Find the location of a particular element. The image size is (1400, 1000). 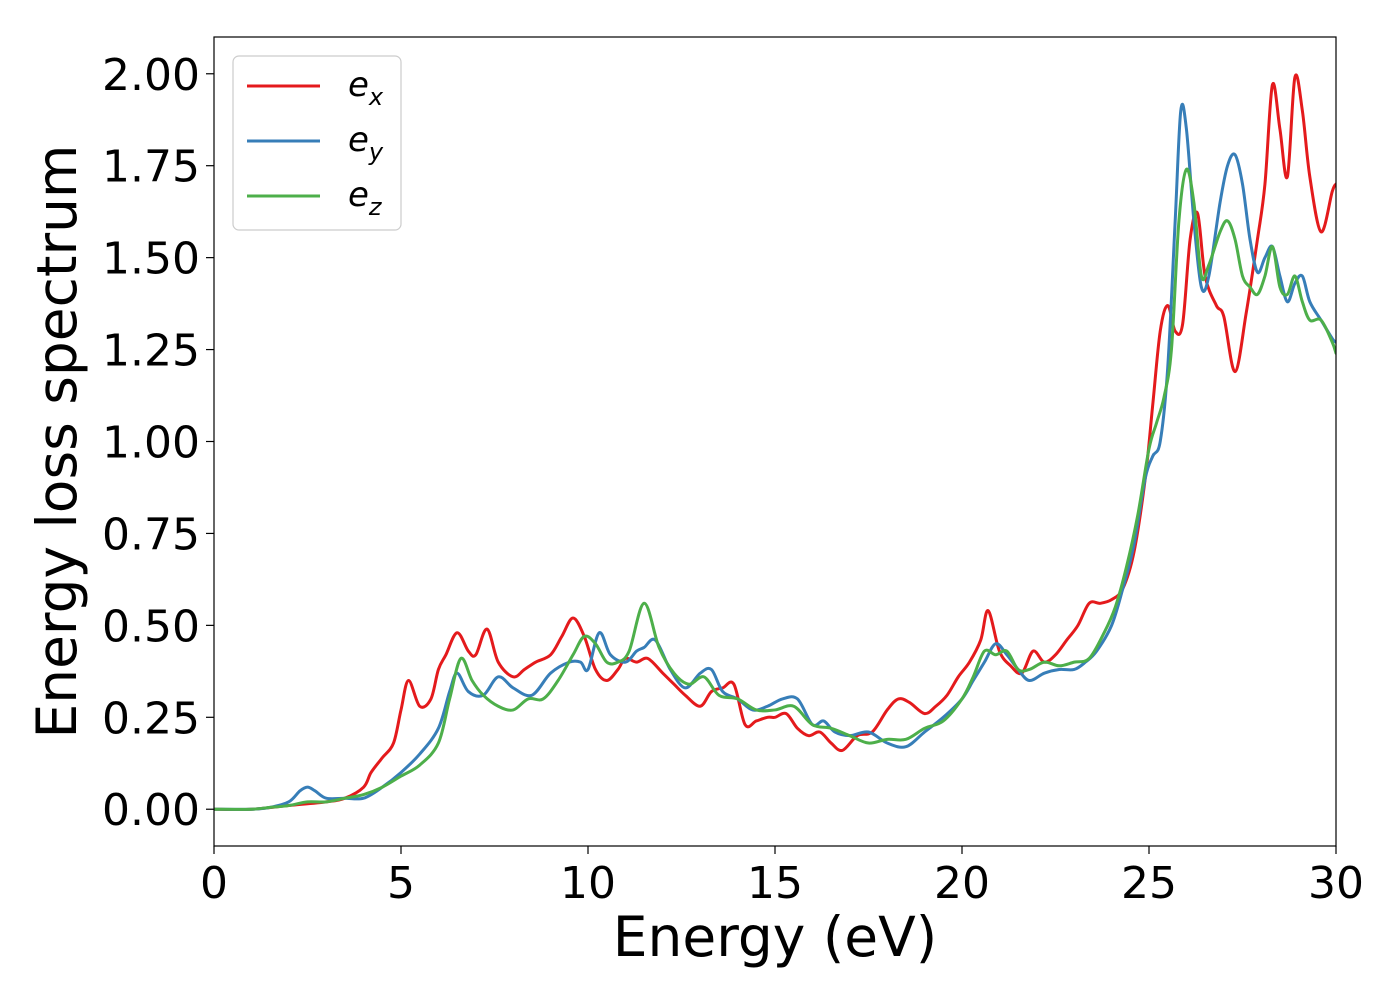

y-tick-label: 0.00 is located at coordinates (151, 810).